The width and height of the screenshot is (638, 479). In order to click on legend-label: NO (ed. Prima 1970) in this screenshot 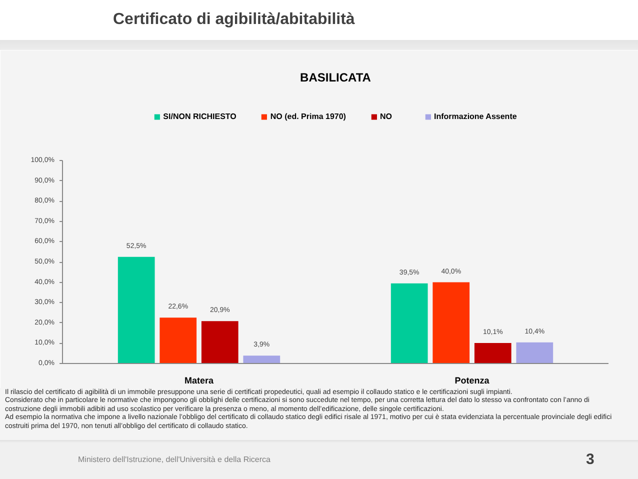, I will do `click(308, 116)`.